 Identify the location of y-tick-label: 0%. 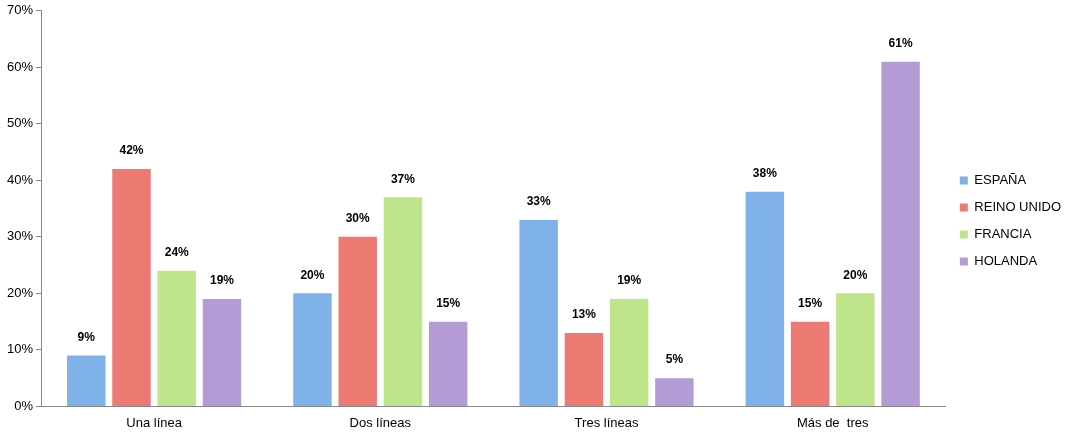
(24, 405).